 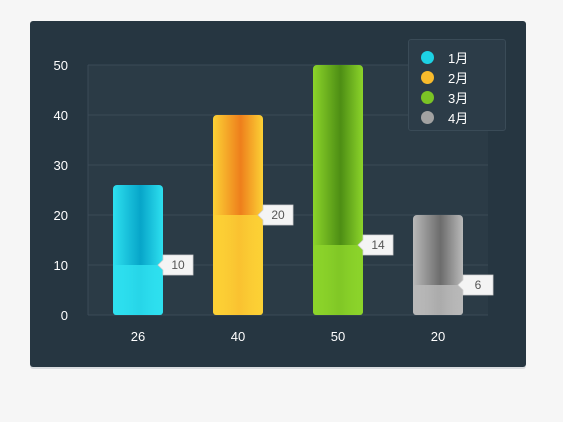 I want to click on tooltip-value: 20, so click(x=278, y=215).